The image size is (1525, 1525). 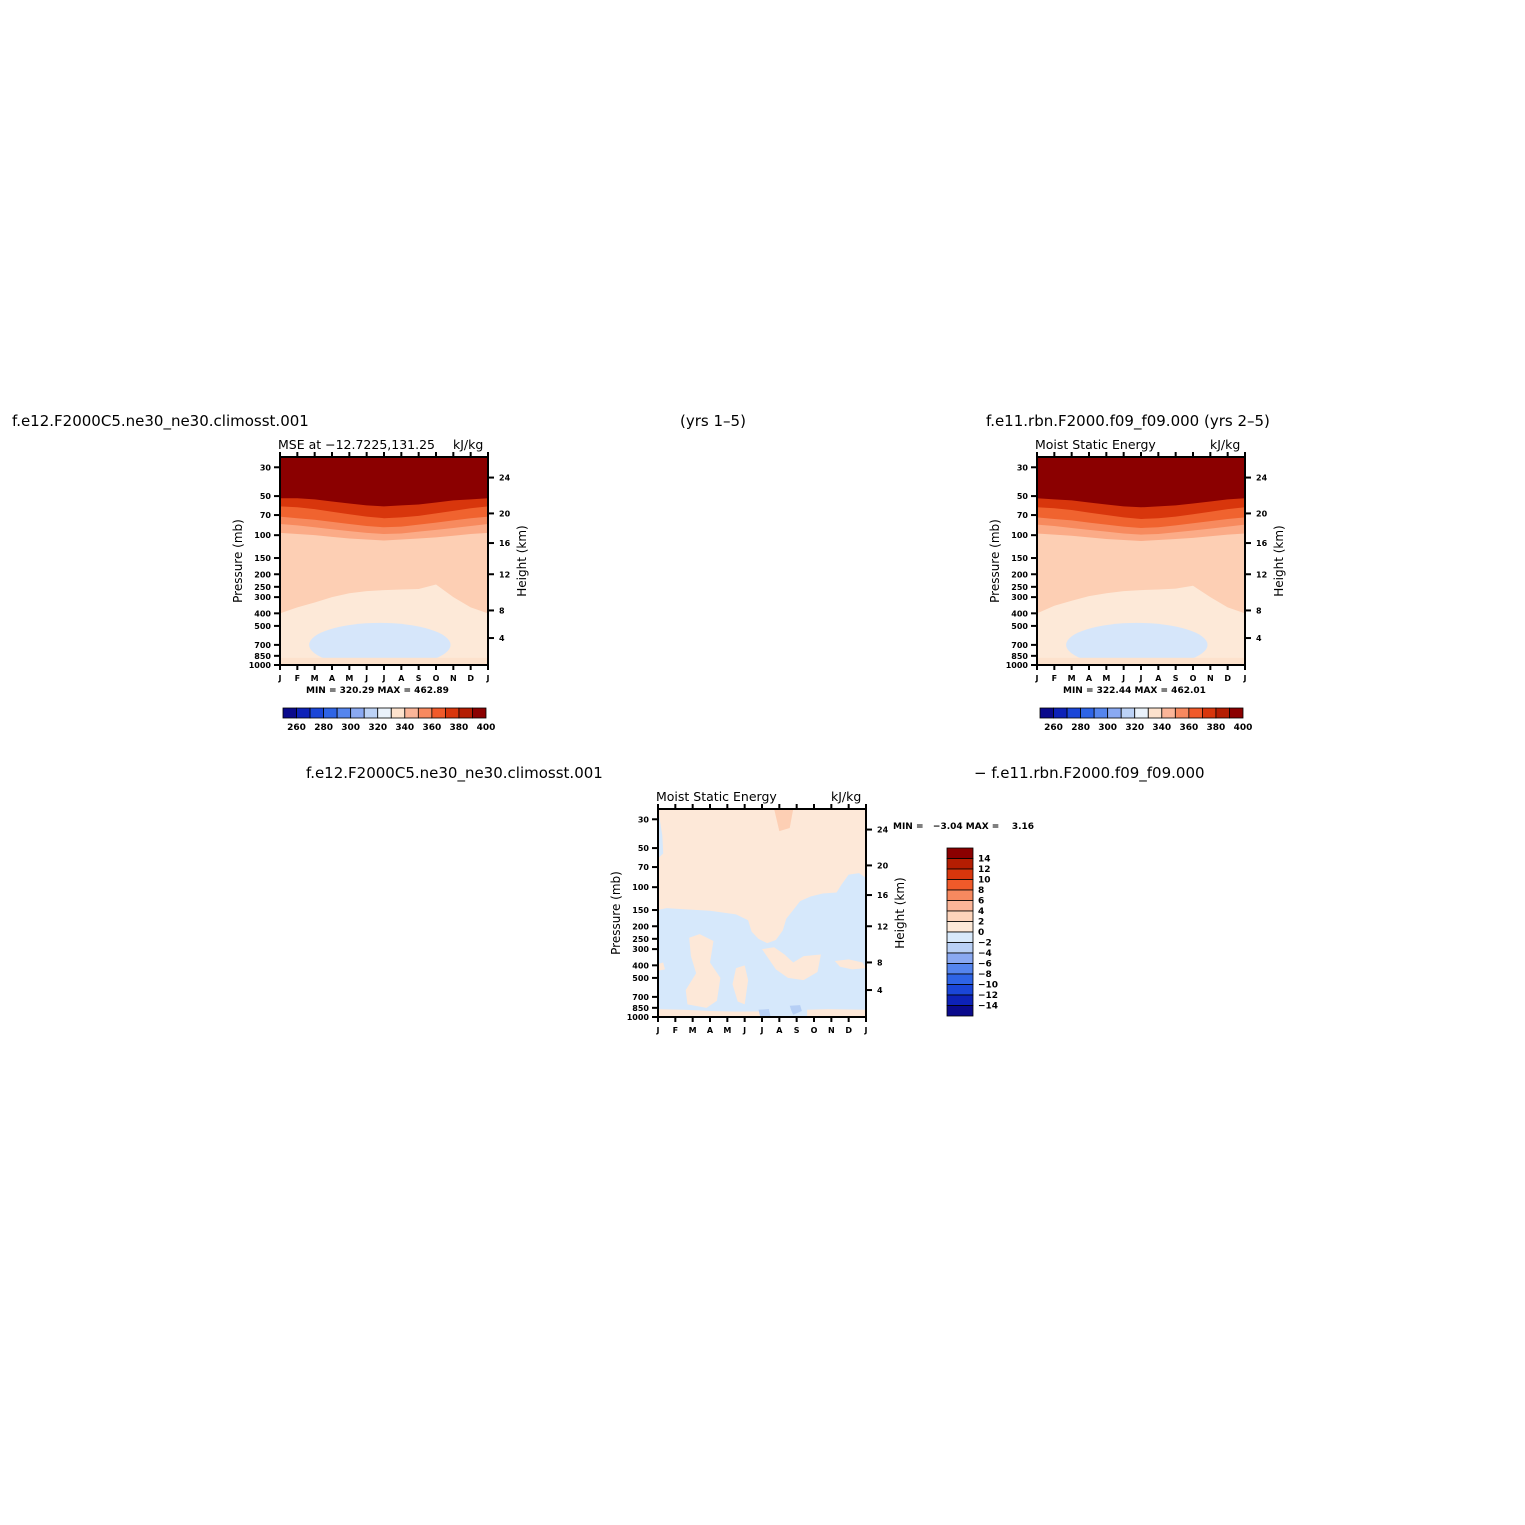 I want to click on diff-negative-pocket, so click(x=795, y=1010).